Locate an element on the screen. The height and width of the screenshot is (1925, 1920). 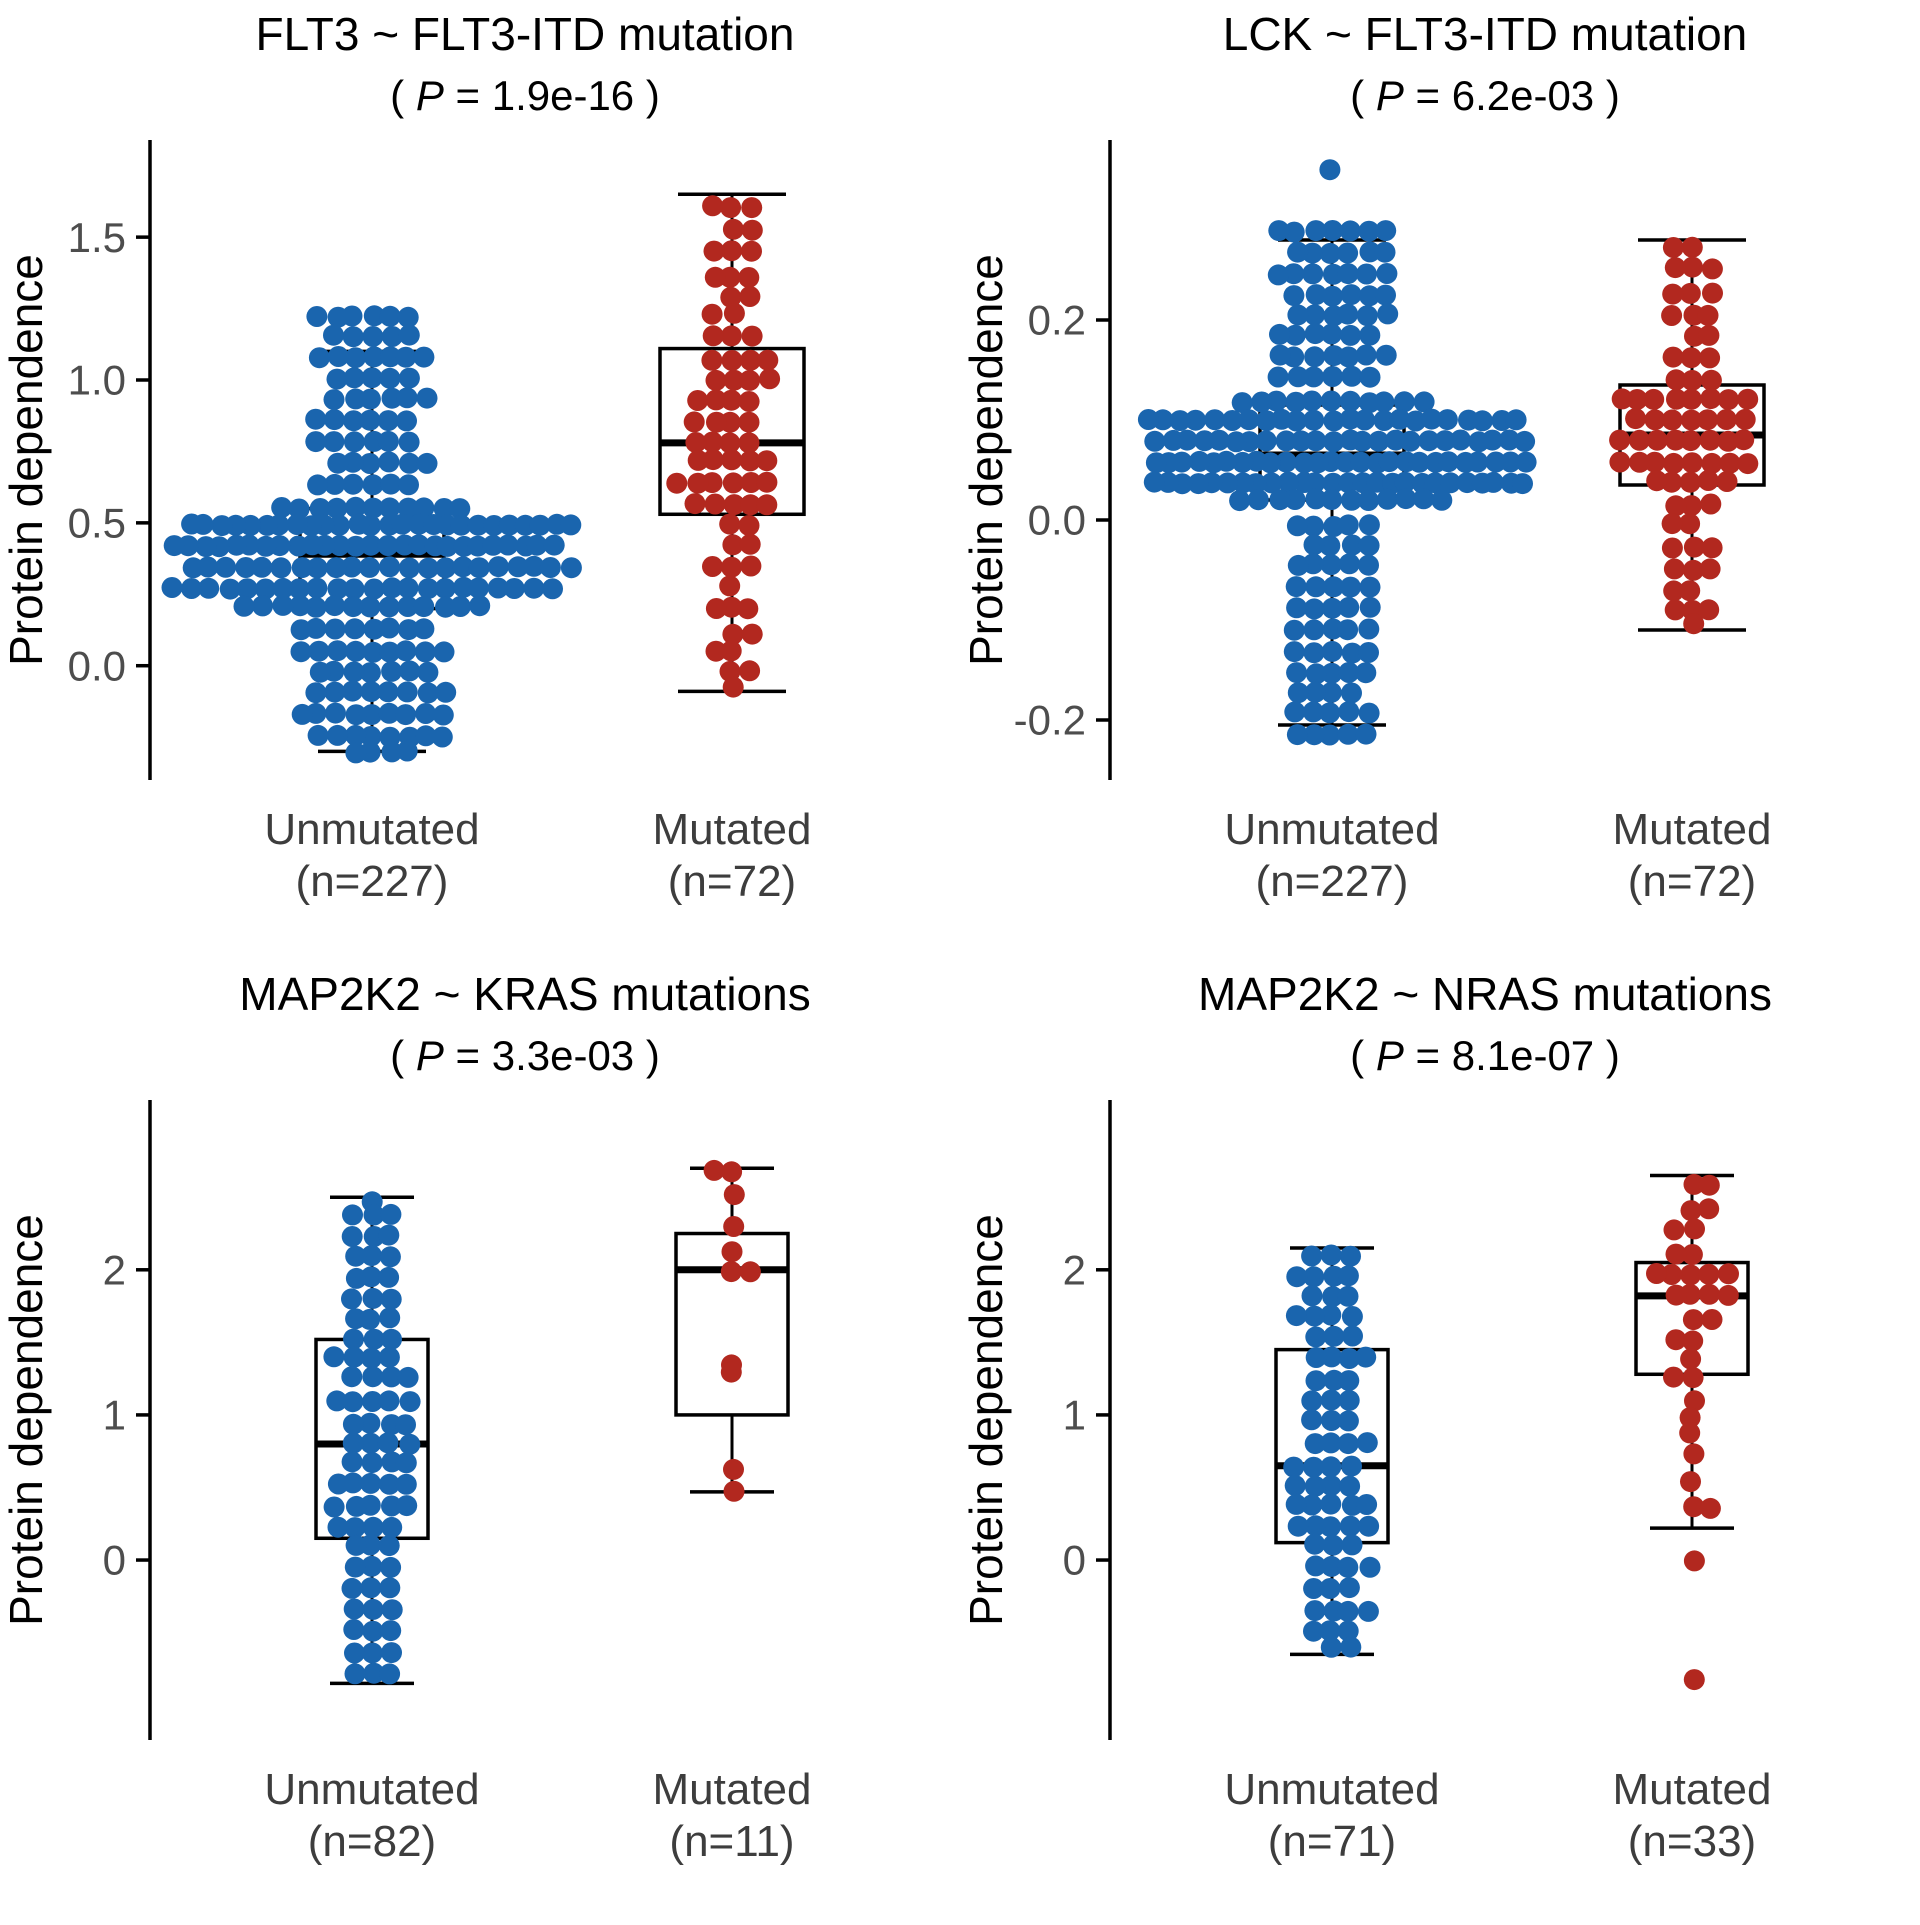
panel-title: MAP2K2 ~ NRAS mutations is located at coordinates (1485, 994).